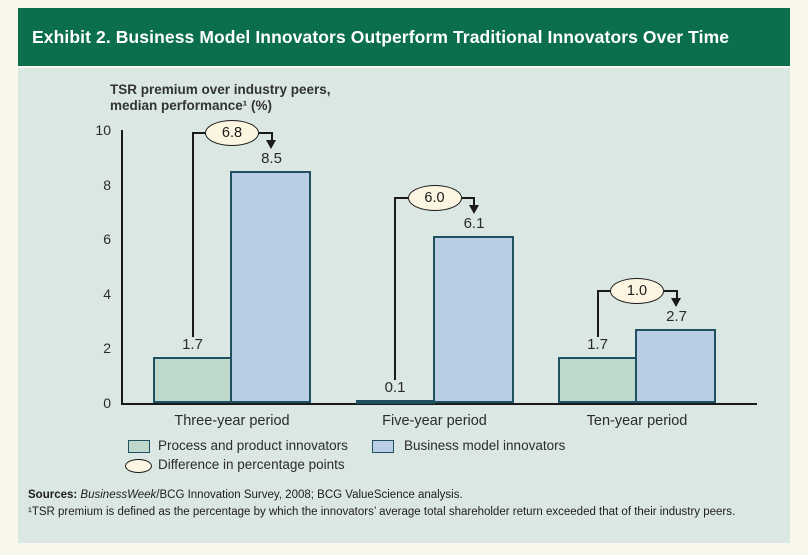  What do you see at coordinates (637, 421) in the screenshot?
I see `category-label: Ten-year period` at bounding box center [637, 421].